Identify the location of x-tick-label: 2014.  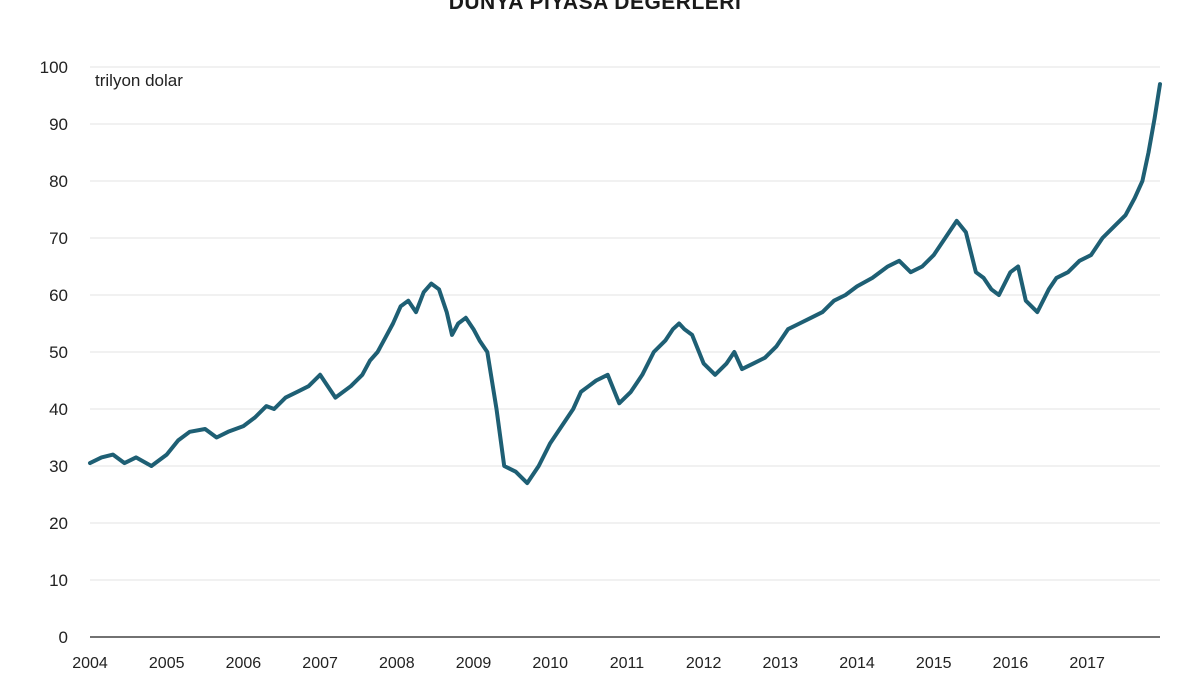
(857, 663).